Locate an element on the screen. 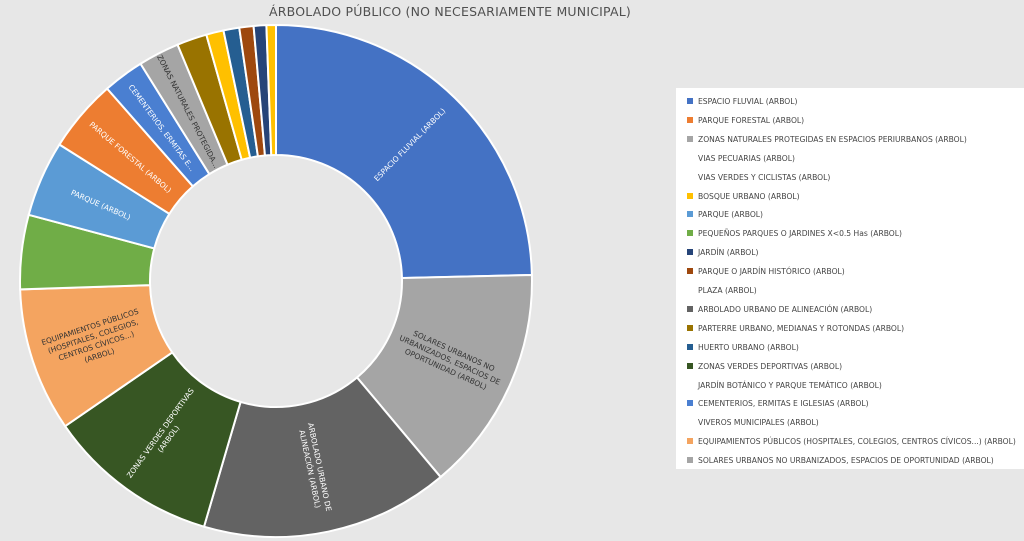 Image resolution: width=1024 pixels, height=541 pixels. legend-item: VIAS PECUARIAS (ARBOL) is located at coordinates (741, 158).